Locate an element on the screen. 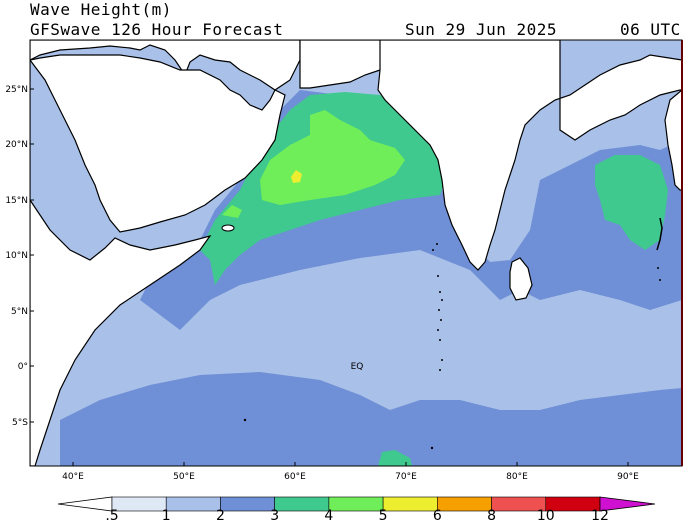 This screenshot has height=525, width=700. lon-label-80e: 80°E is located at coordinates (517, 477).